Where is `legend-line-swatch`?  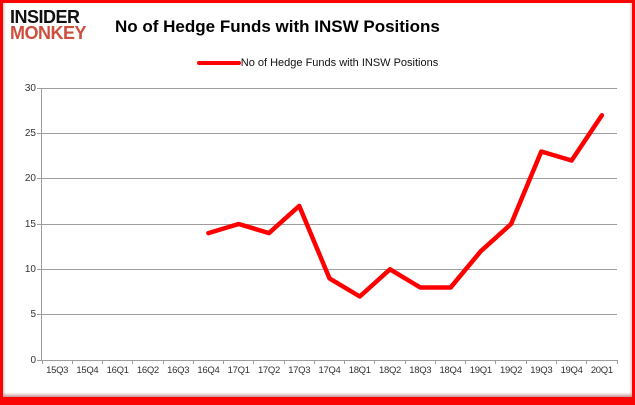 legend-line-swatch is located at coordinates (218, 63).